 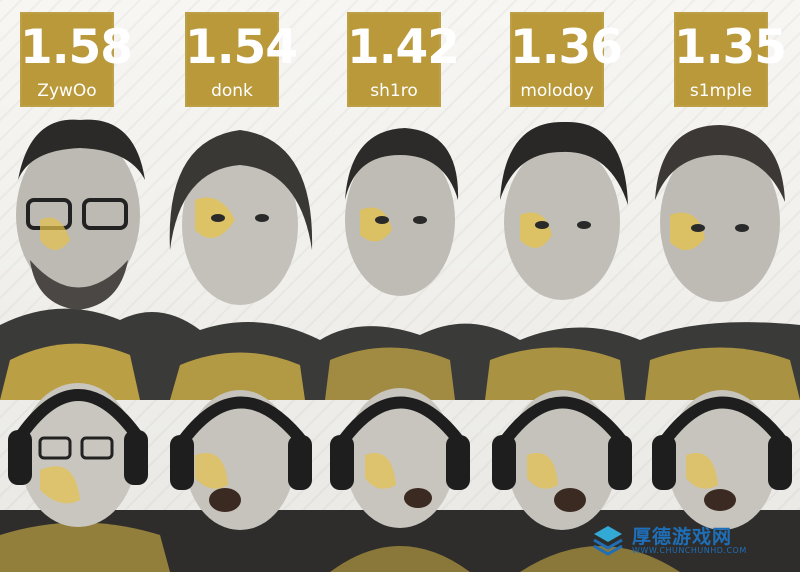 I want to click on player-name: ZywOo, so click(x=67, y=91).